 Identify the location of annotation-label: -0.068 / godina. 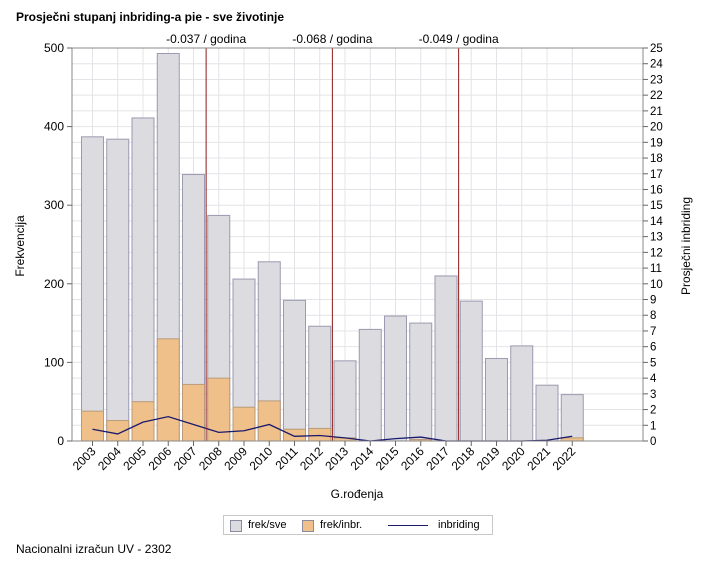
(332, 39).